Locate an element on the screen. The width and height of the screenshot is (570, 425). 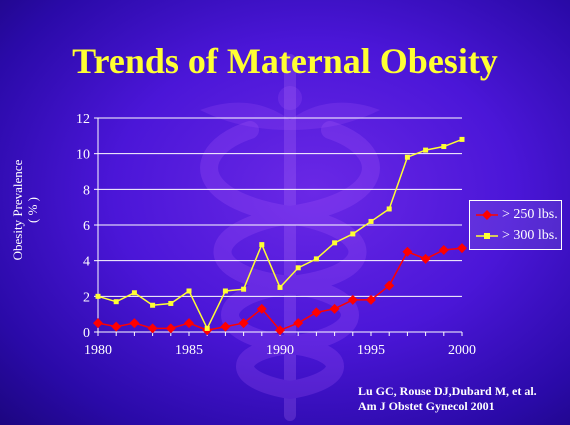
x-tick-labels: 1980 1985 1990 1995 2000 is located at coordinates (280, 350).